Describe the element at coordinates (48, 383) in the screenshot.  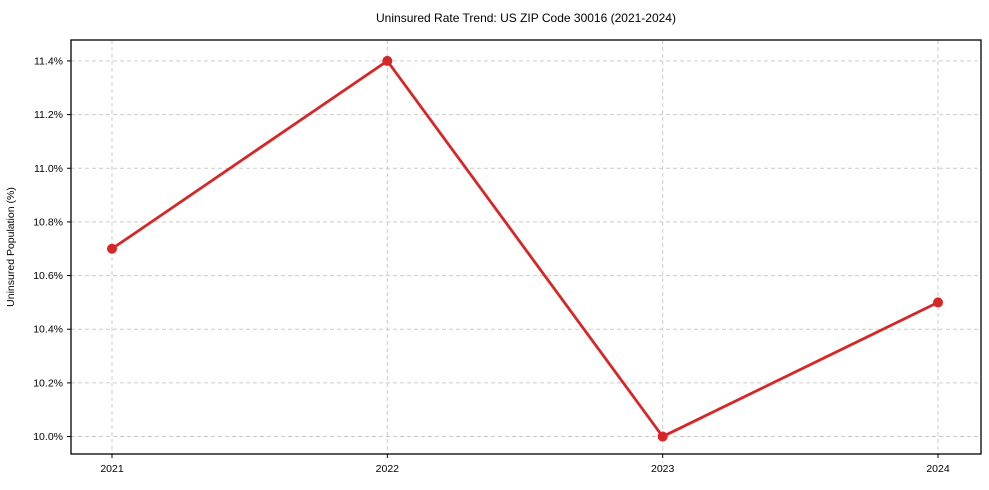
I see `y-tick-label: 10.2%` at that location.